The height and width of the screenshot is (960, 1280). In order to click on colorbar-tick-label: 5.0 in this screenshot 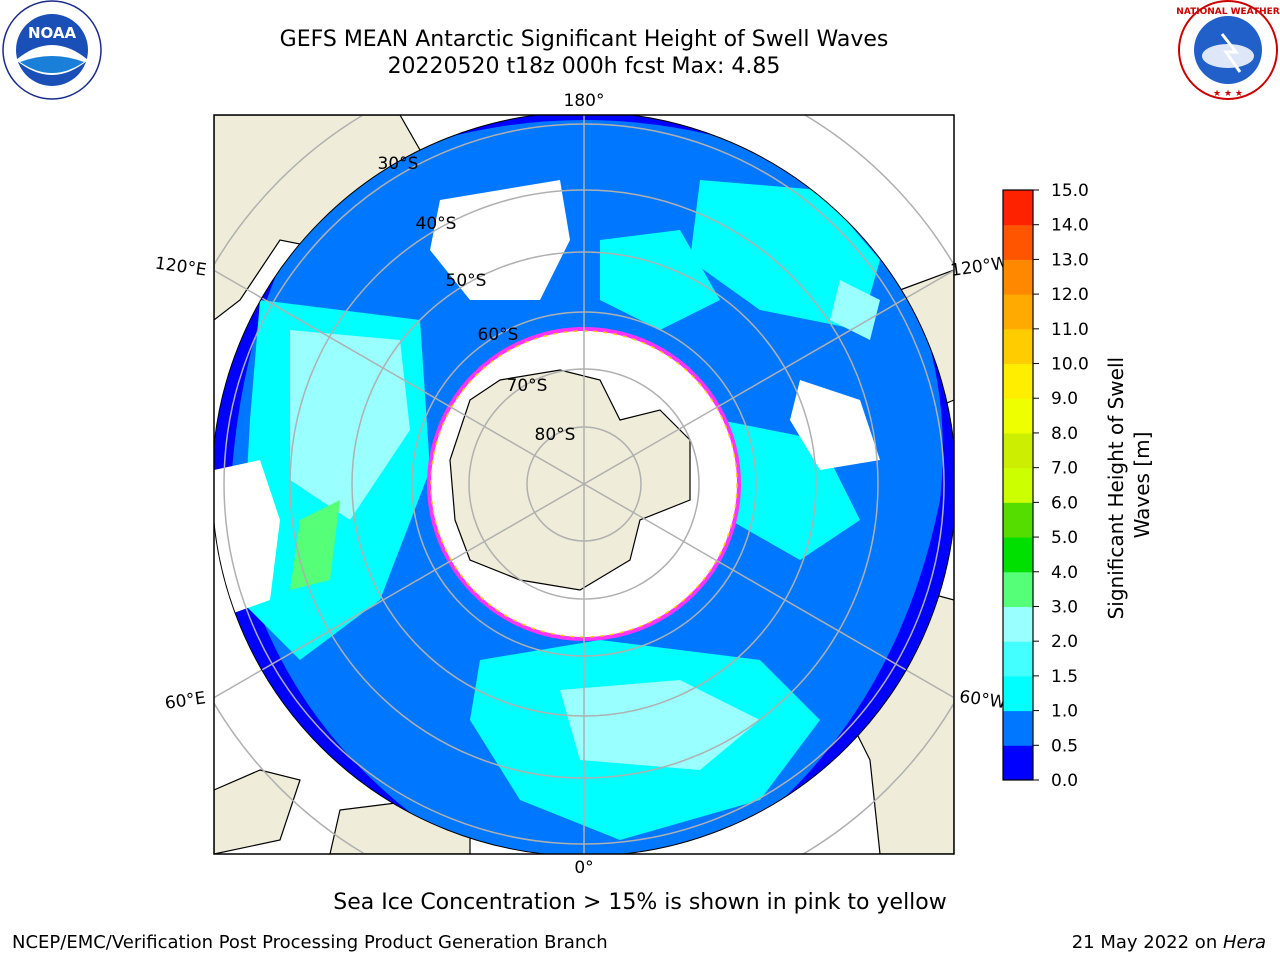, I will do `click(1064, 538)`.